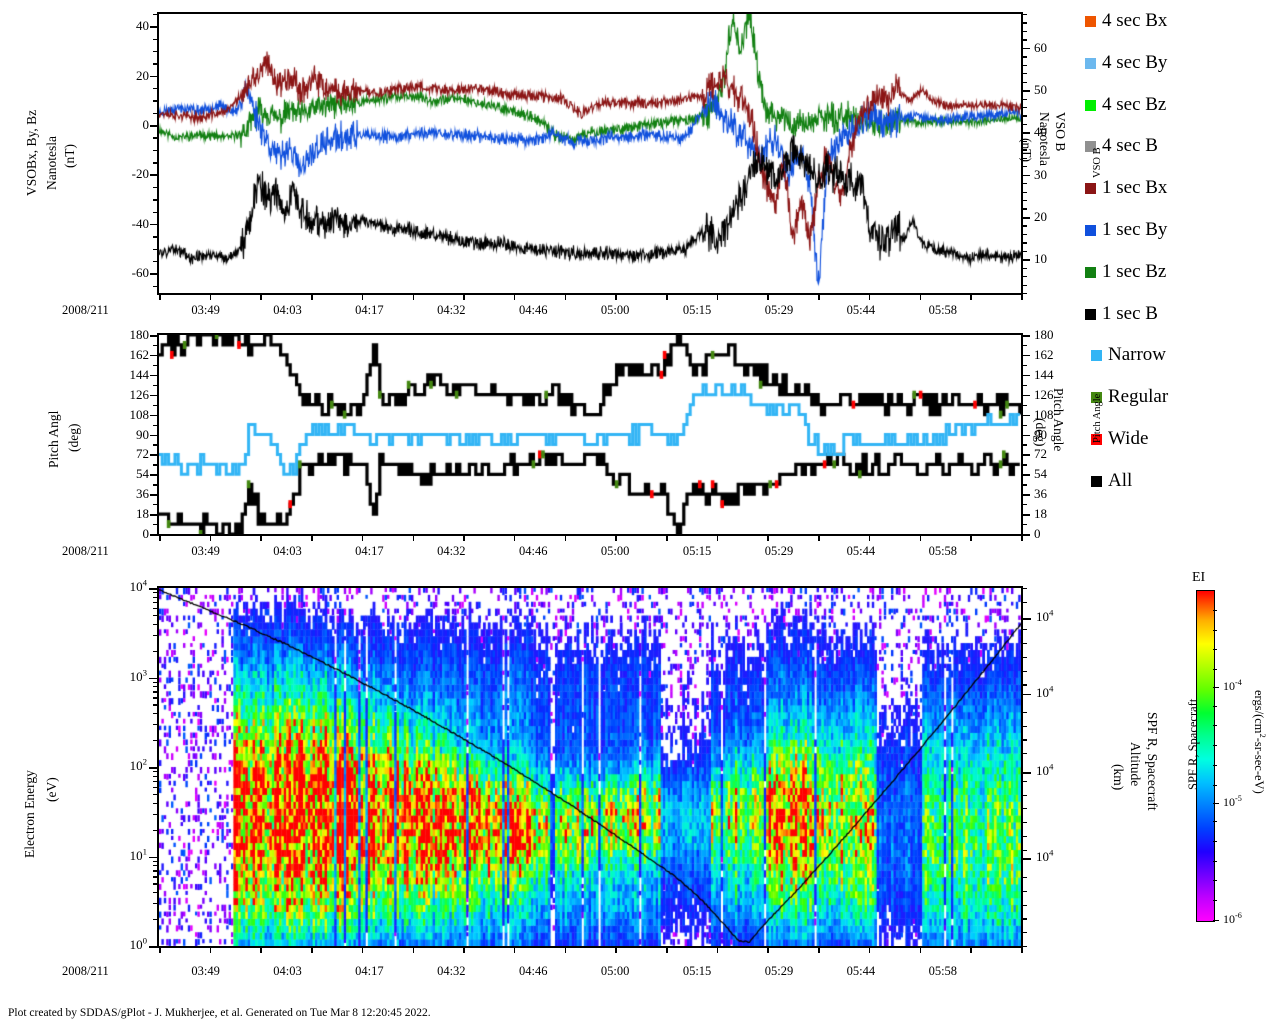 The height and width of the screenshot is (1024, 1280). What do you see at coordinates (1118, 777) in the screenshot?
I see `p3-ylabel-right-3: (km)` at bounding box center [1118, 777].